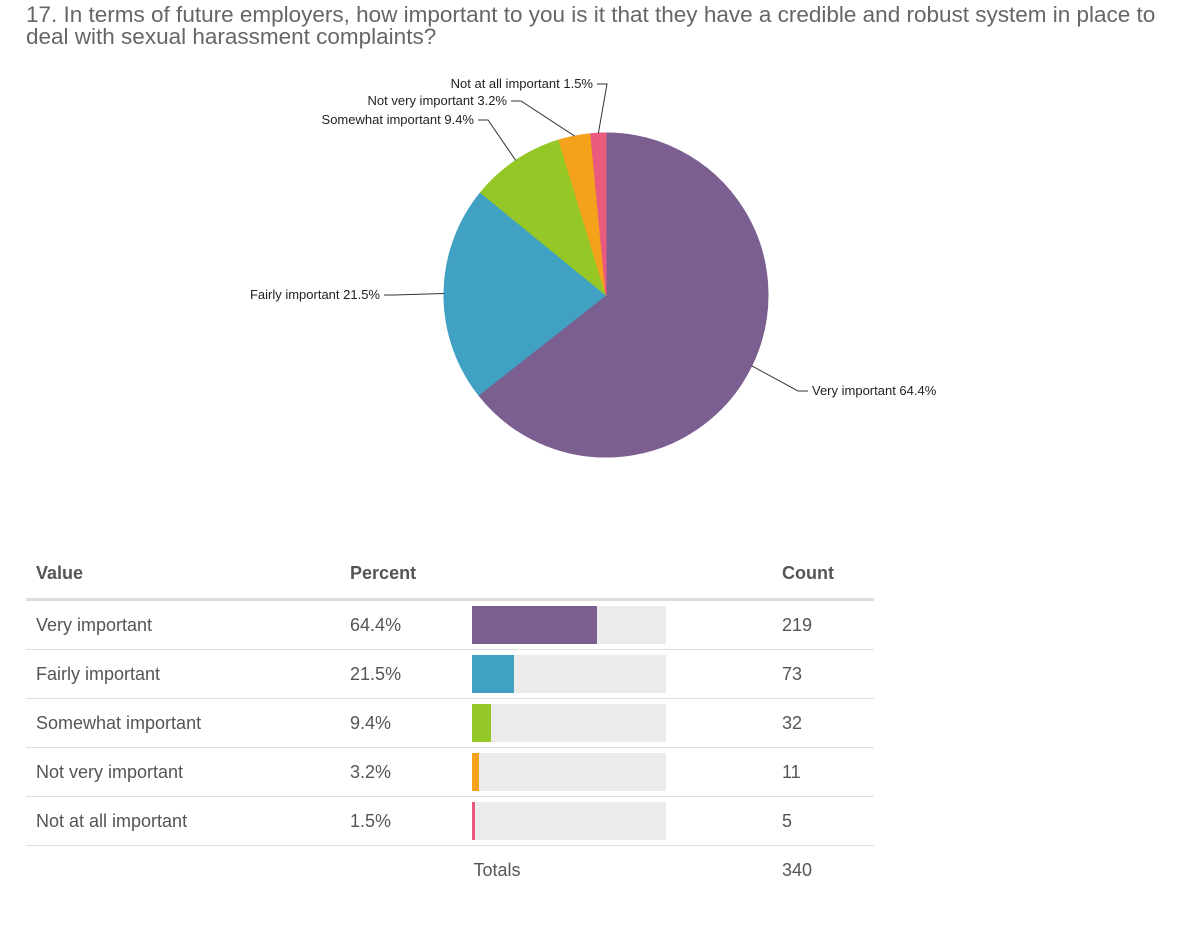 This screenshot has height=927, width=1200. What do you see at coordinates (796, 869) in the screenshot?
I see `totals-count: 340` at bounding box center [796, 869].